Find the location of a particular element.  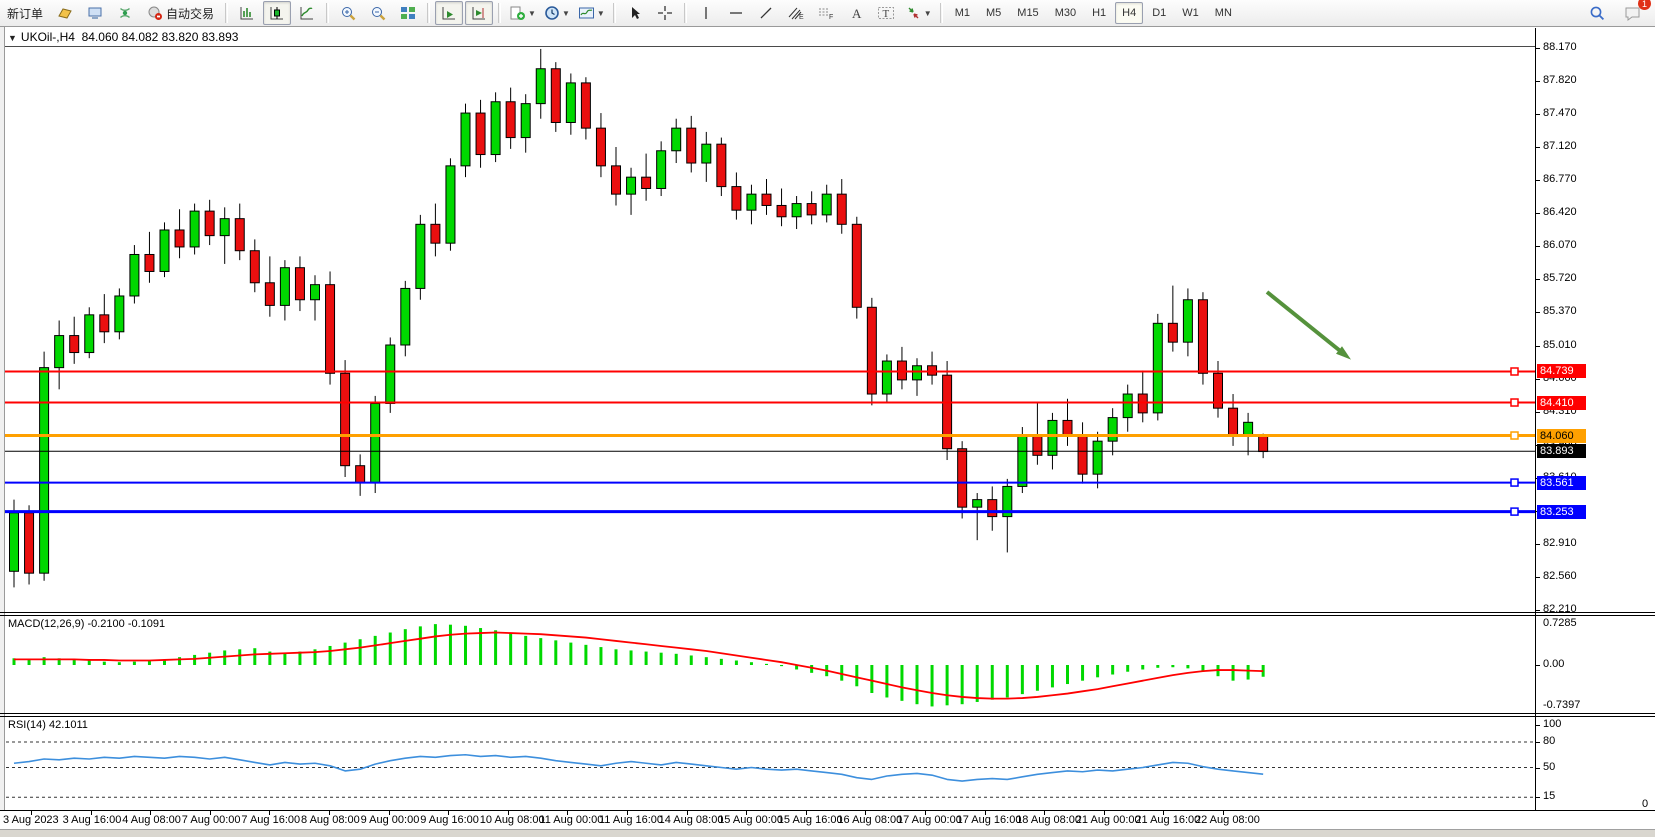

equidistant-channel-button: E is located at coordinates (796, 13).